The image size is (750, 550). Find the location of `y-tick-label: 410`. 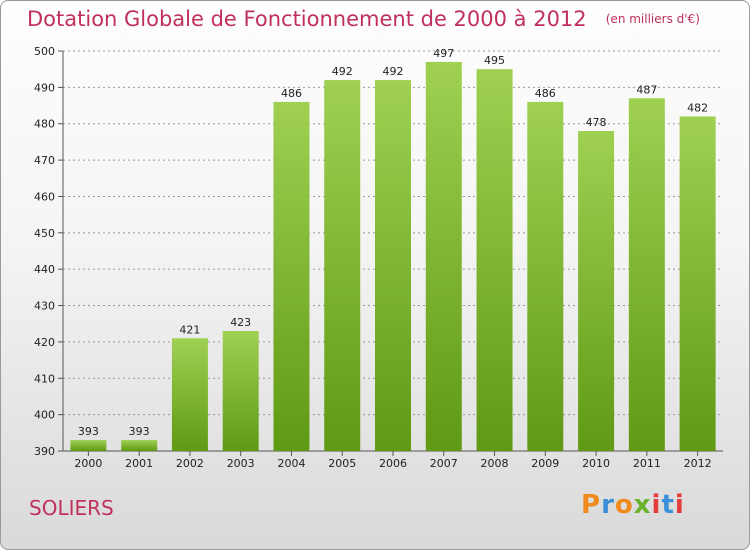

y-tick-label: 410 is located at coordinates (44, 378).